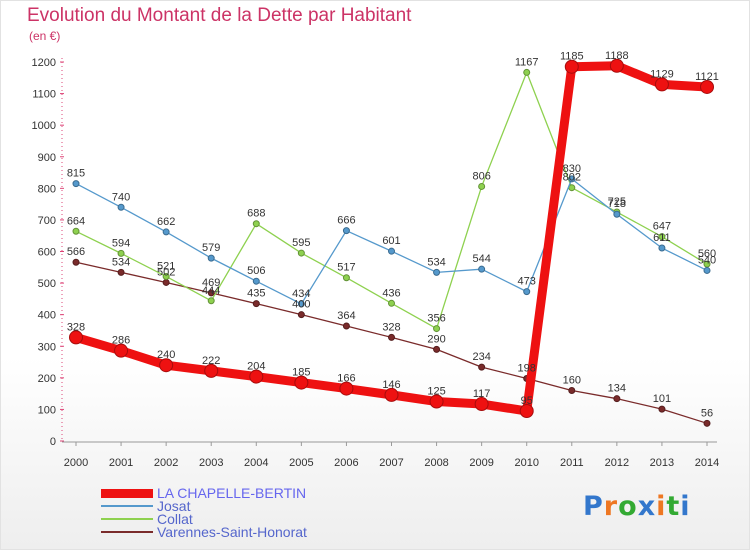 The image size is (750, 551). I want to click on data-label: 725, so click(617, 202).